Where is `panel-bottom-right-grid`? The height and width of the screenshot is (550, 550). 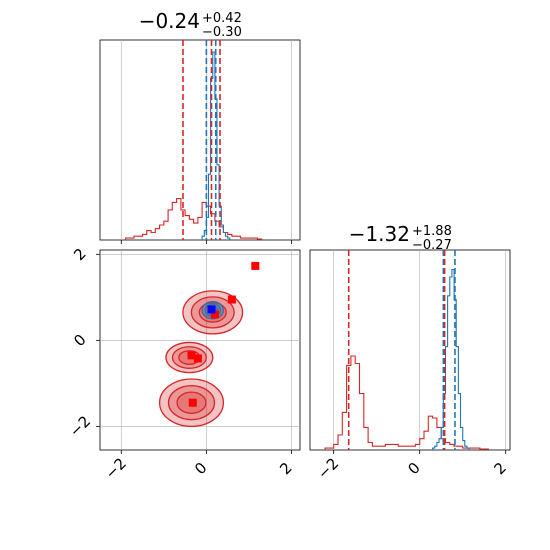 panel-bottom-right-grid is located at coordinates (419, 350).